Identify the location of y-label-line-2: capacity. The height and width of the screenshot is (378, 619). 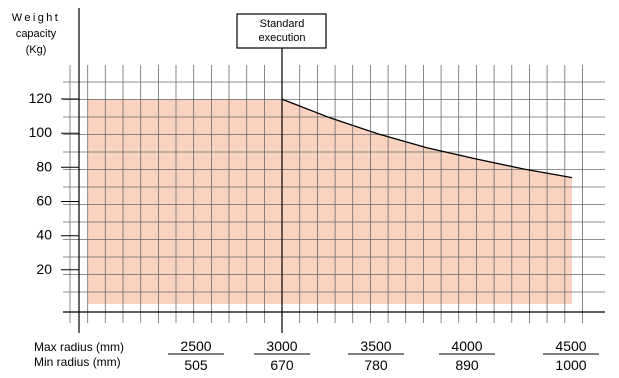
(36, 34).